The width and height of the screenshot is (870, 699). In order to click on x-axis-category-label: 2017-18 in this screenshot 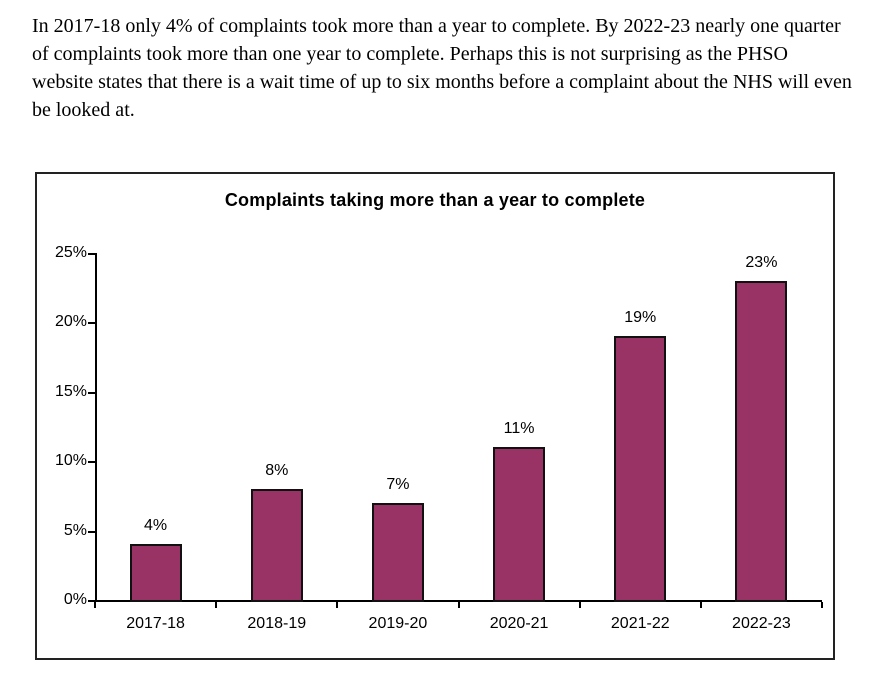, I will do `click(155, 623)`.